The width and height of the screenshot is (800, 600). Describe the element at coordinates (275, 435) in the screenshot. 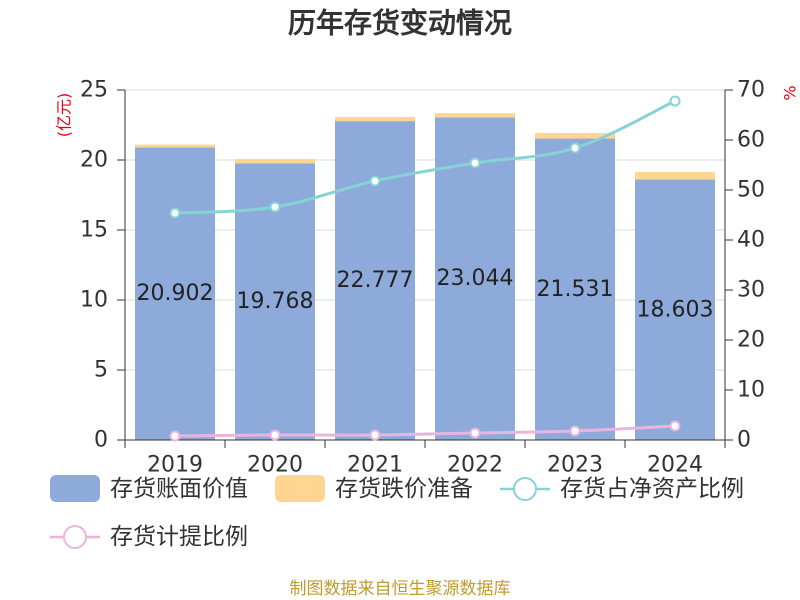

I see `point-impairment-ratio-2020` at that location.